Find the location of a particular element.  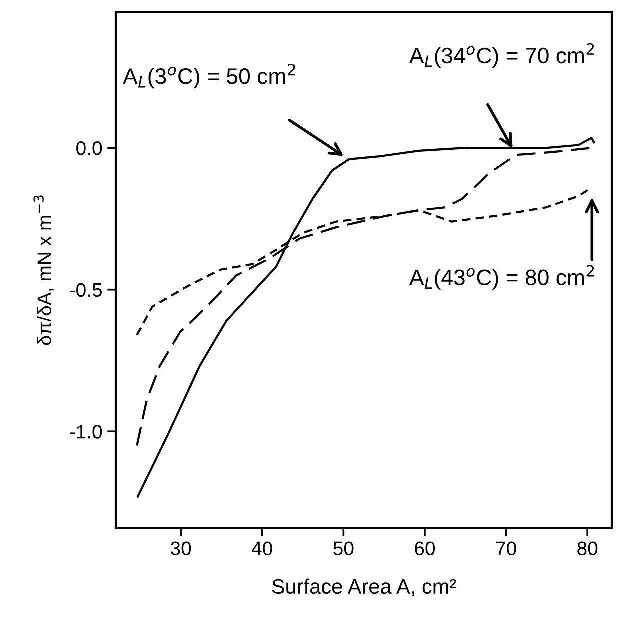

annotation: A$_{L}$(43$^{o}$C) = 80 cm$^{2}$ is located at coordinates (501, 277).